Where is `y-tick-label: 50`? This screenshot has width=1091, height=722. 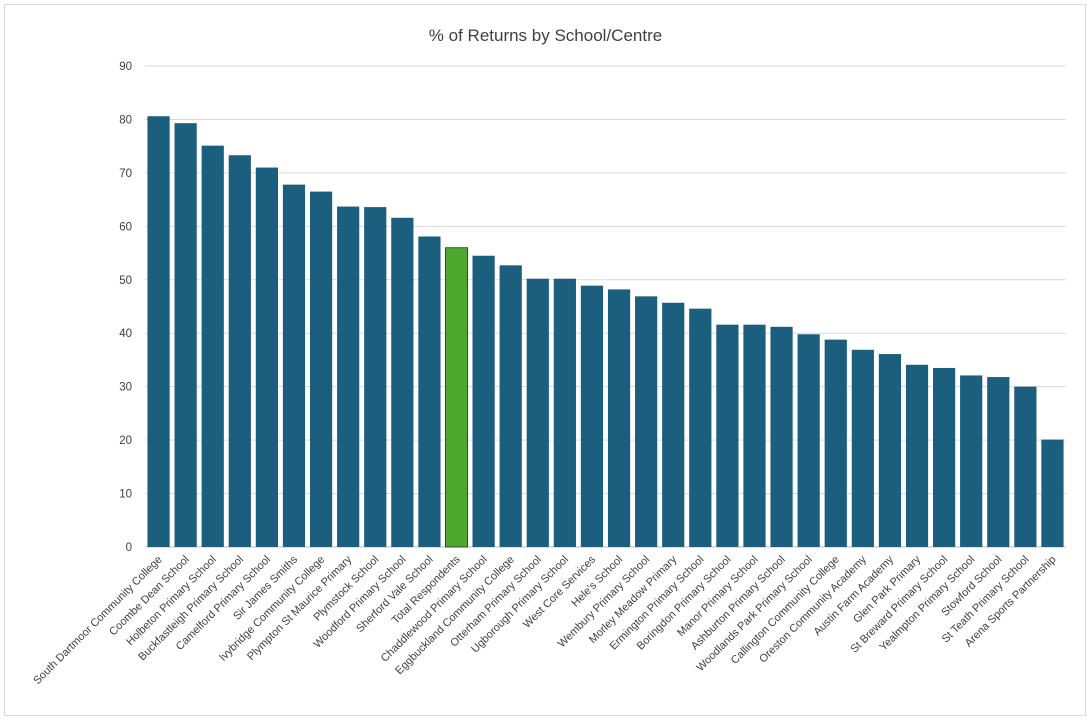
y-tick-label: 50 is located at coordinates (125, 281).